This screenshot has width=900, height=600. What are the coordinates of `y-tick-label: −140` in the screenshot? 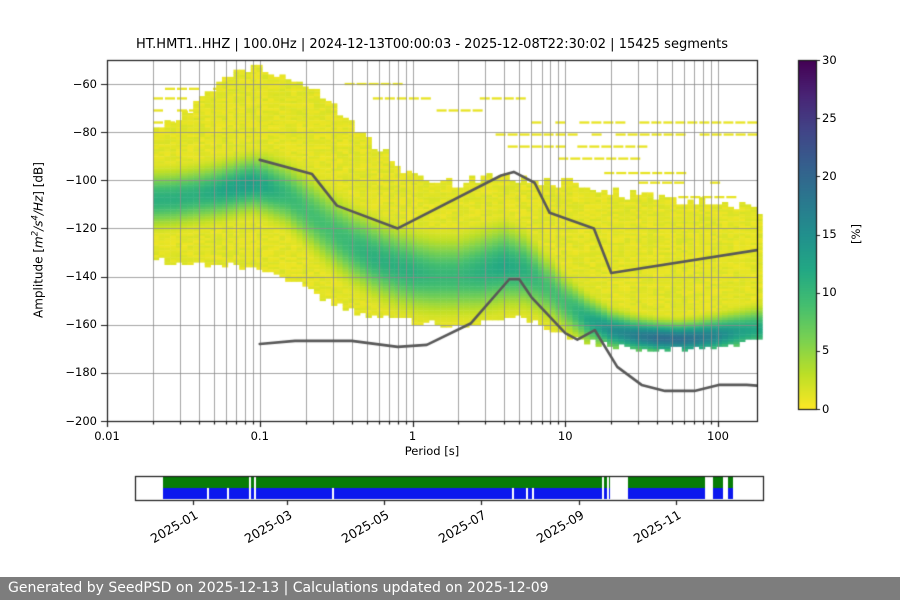 It's located at (81, 276).